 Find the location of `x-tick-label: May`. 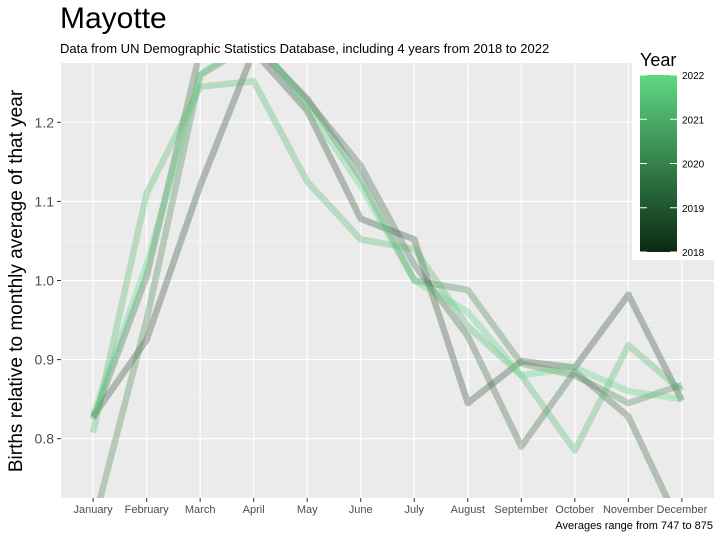

x-tick-label: May is located at coordinates (307, 510).